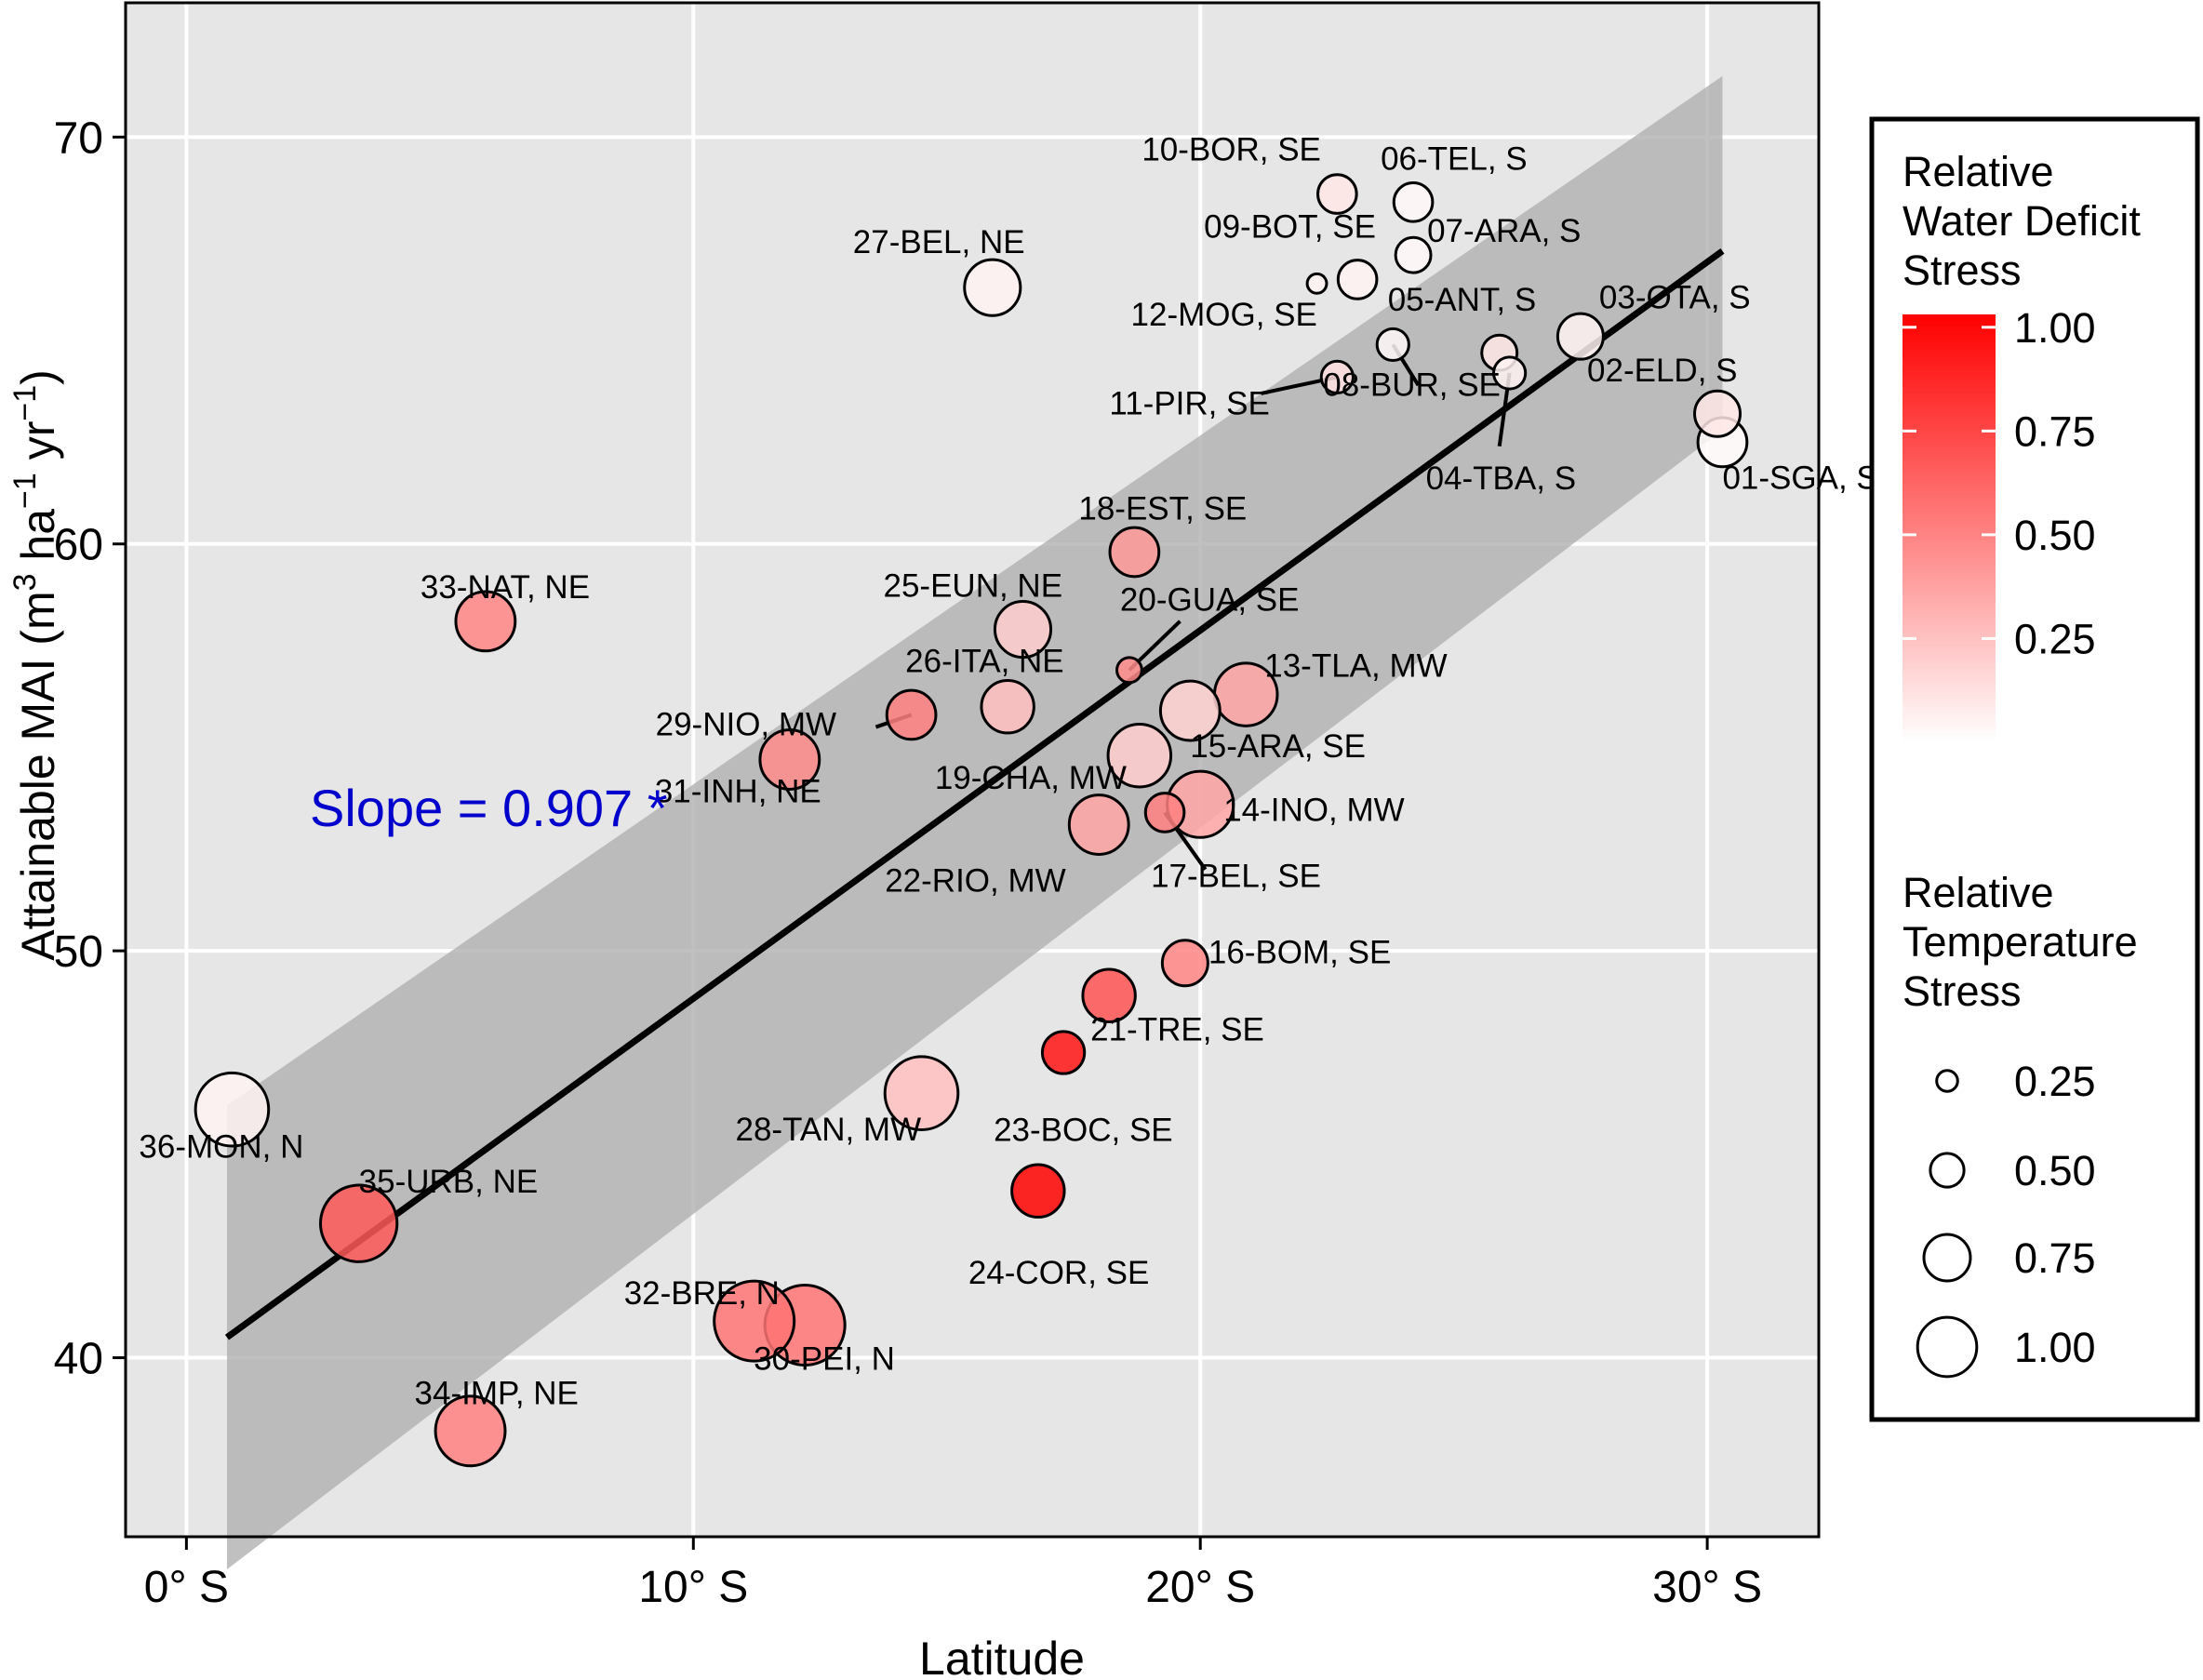 This screenshot has height=1680, width=2203. Describe the element at coordinates (1224, 315) in the screenshot. I see `point-label: 12-MOG, SE` at that location.